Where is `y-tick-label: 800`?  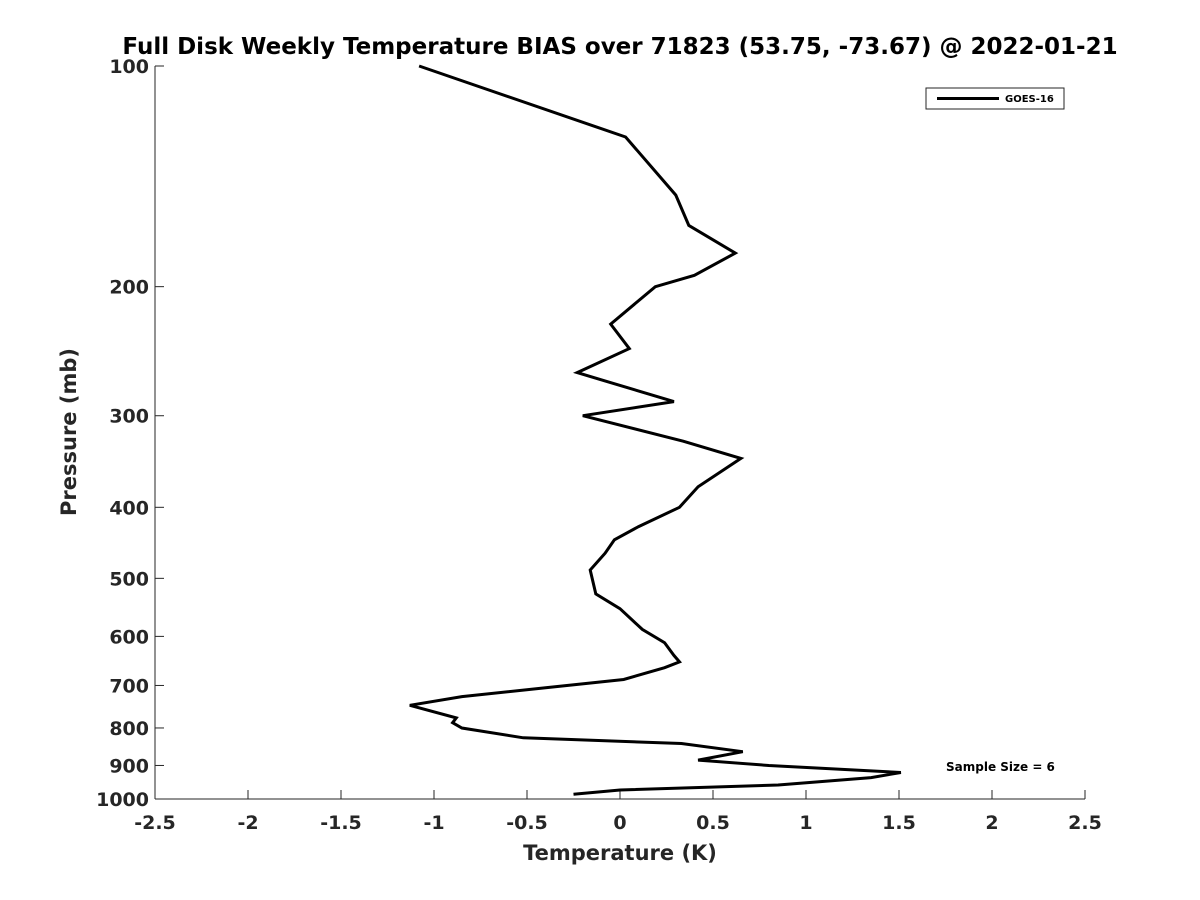
y-tick-label: 800 is located at coordinates (129, 729).